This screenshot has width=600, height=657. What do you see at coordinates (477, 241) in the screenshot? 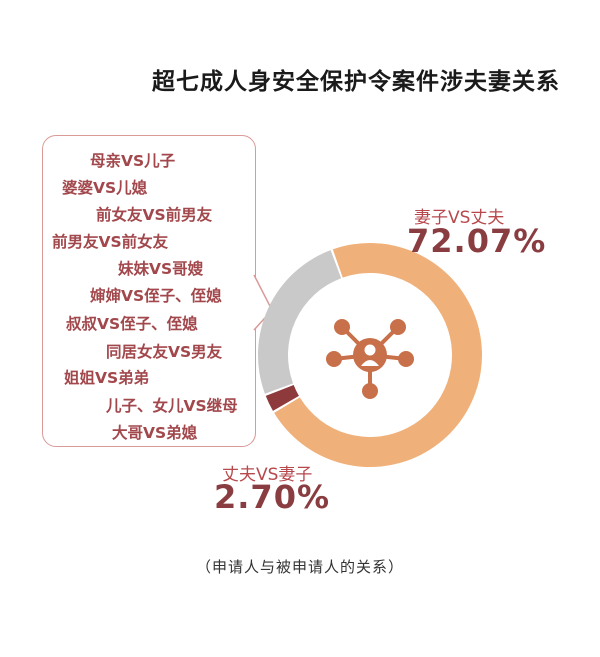
I see `slice-value-wife-vs-husband: 72.07%` at bounding box center [477, 241].